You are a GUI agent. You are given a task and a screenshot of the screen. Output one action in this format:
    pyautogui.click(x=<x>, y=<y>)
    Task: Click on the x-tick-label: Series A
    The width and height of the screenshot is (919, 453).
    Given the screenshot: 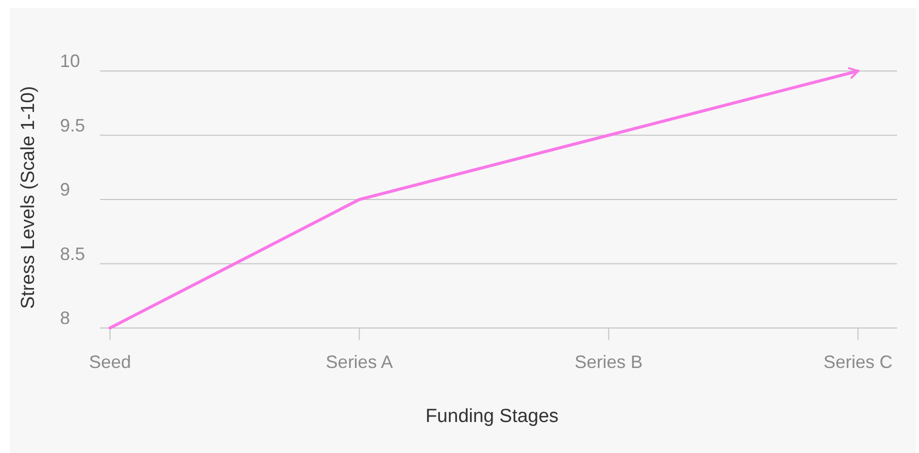 What is the action you would take?
    pyautogui.click(x=359, y=362)
    